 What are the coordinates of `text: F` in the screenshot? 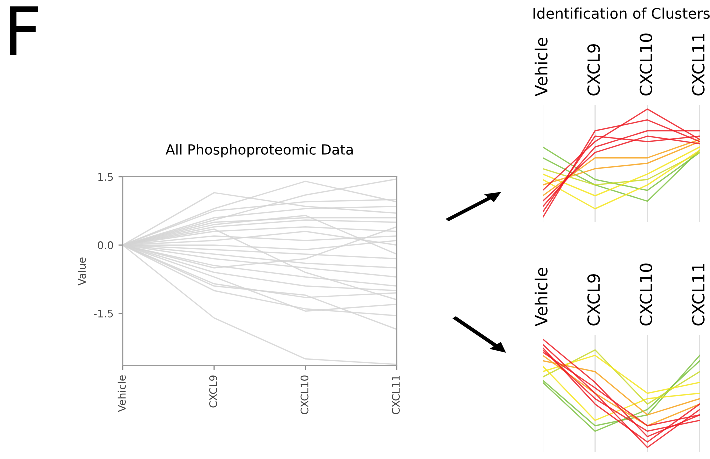 It's located at (24, 31).